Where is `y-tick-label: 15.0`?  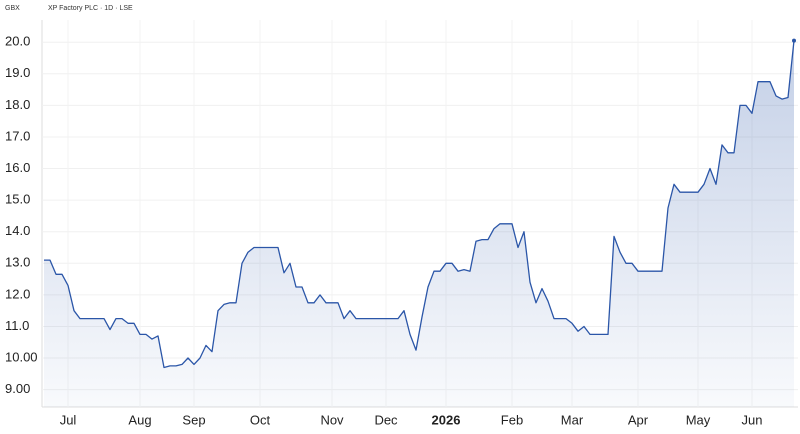
y-tick-label: 15.0 is located at coordinates (17, 199).